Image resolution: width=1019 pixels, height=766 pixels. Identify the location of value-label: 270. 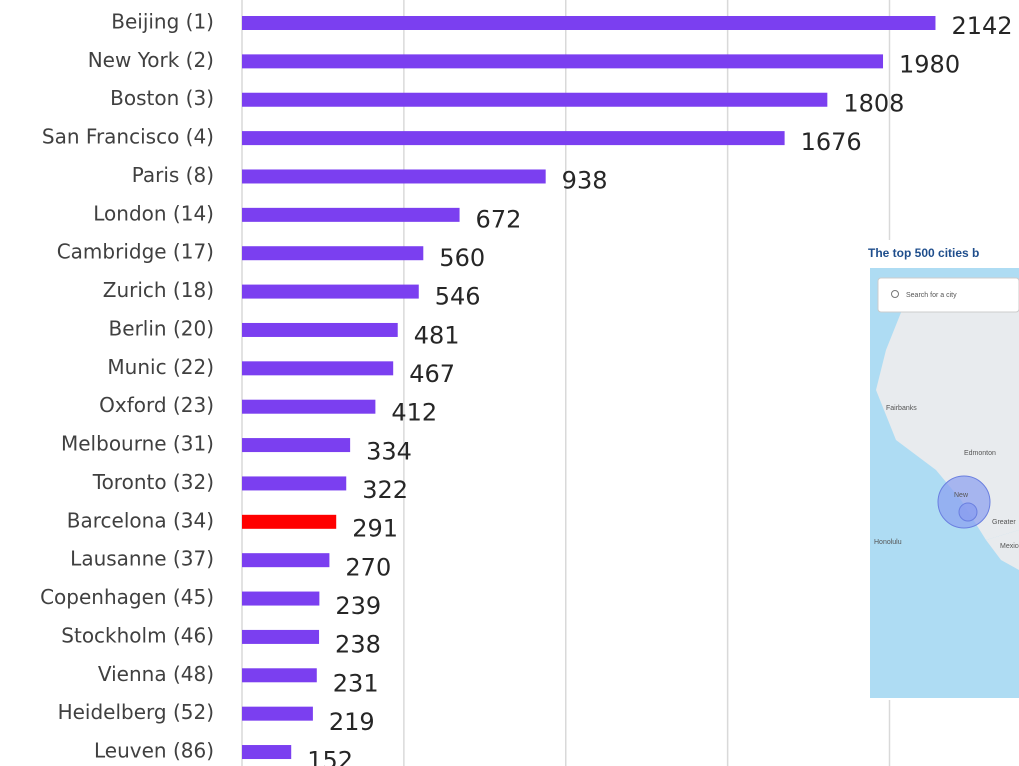
(368, 567).